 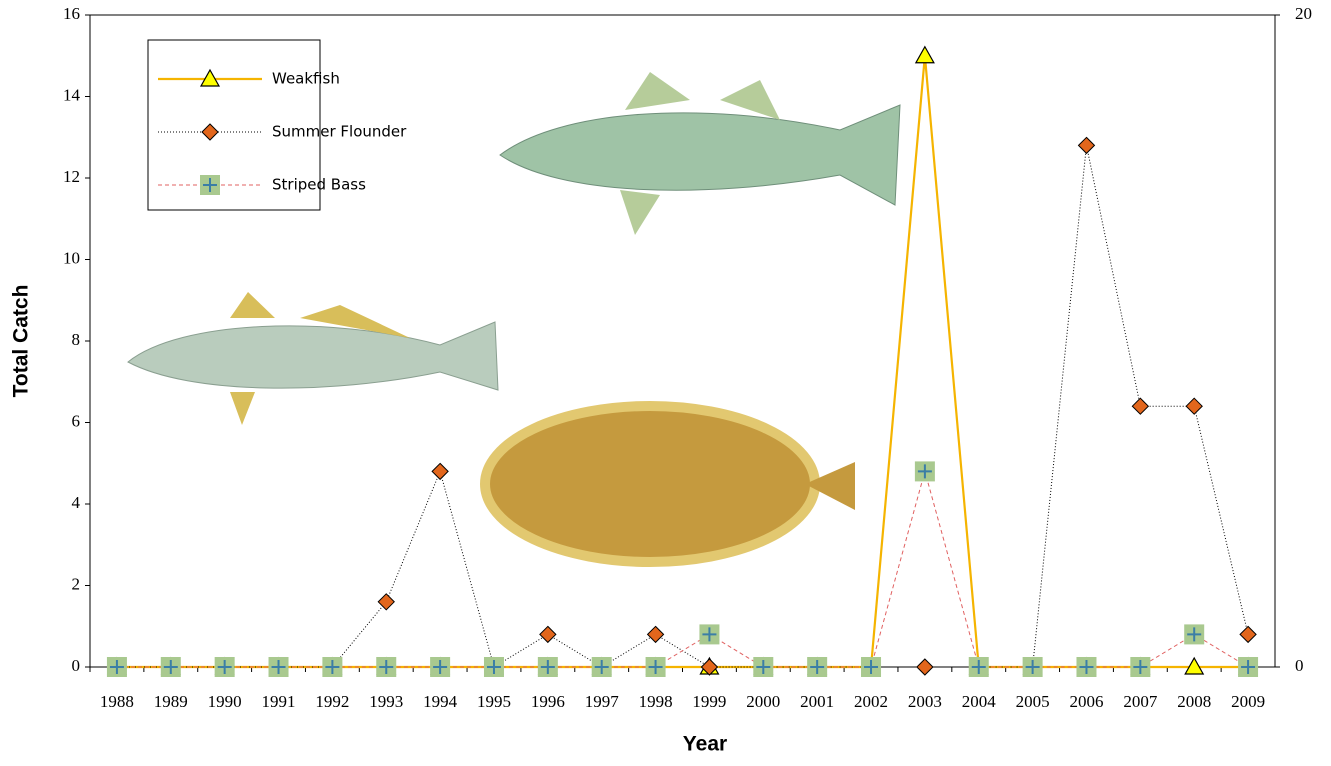 I want to click on x-tick-label: 1997, so click(x=602, y=701).